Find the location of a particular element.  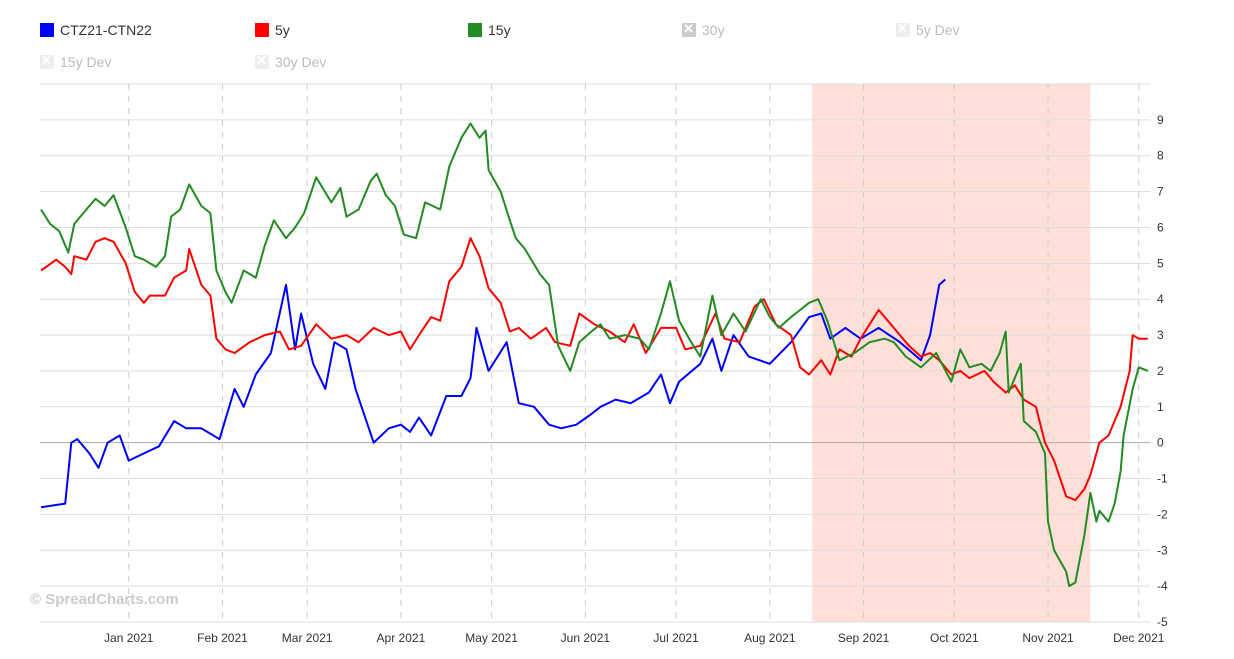

legend-item-15y: 15y is located at coordinates (489, 30).